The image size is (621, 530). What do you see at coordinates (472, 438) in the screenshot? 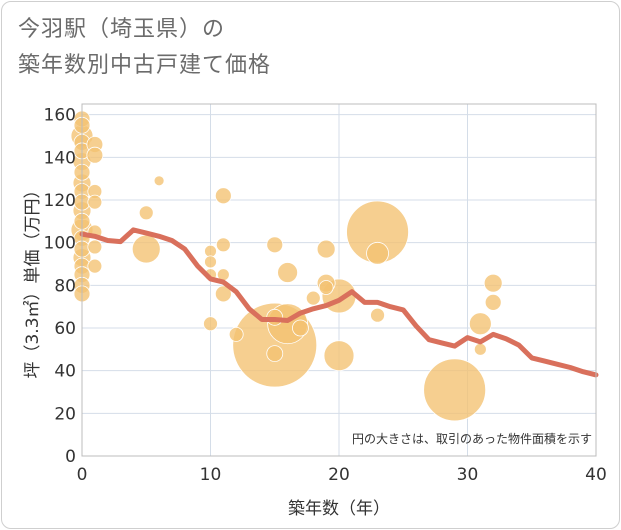
I see `size-note: 円の大きさは、取引のあった物件面積を示す` at bounding box center [472, 438].